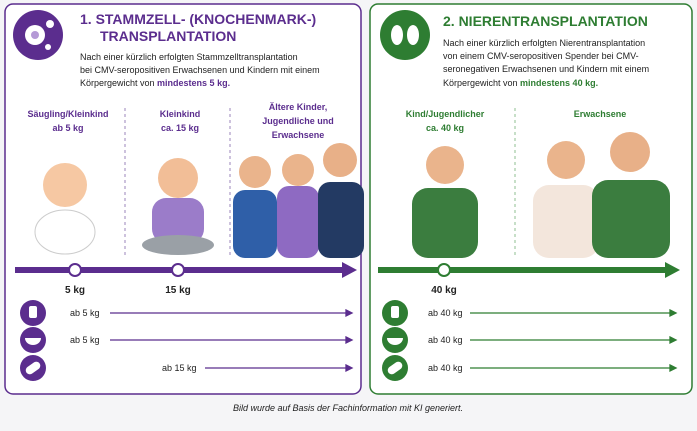  I want to click on group-label: ca. 40 kg, so click(445, 128).